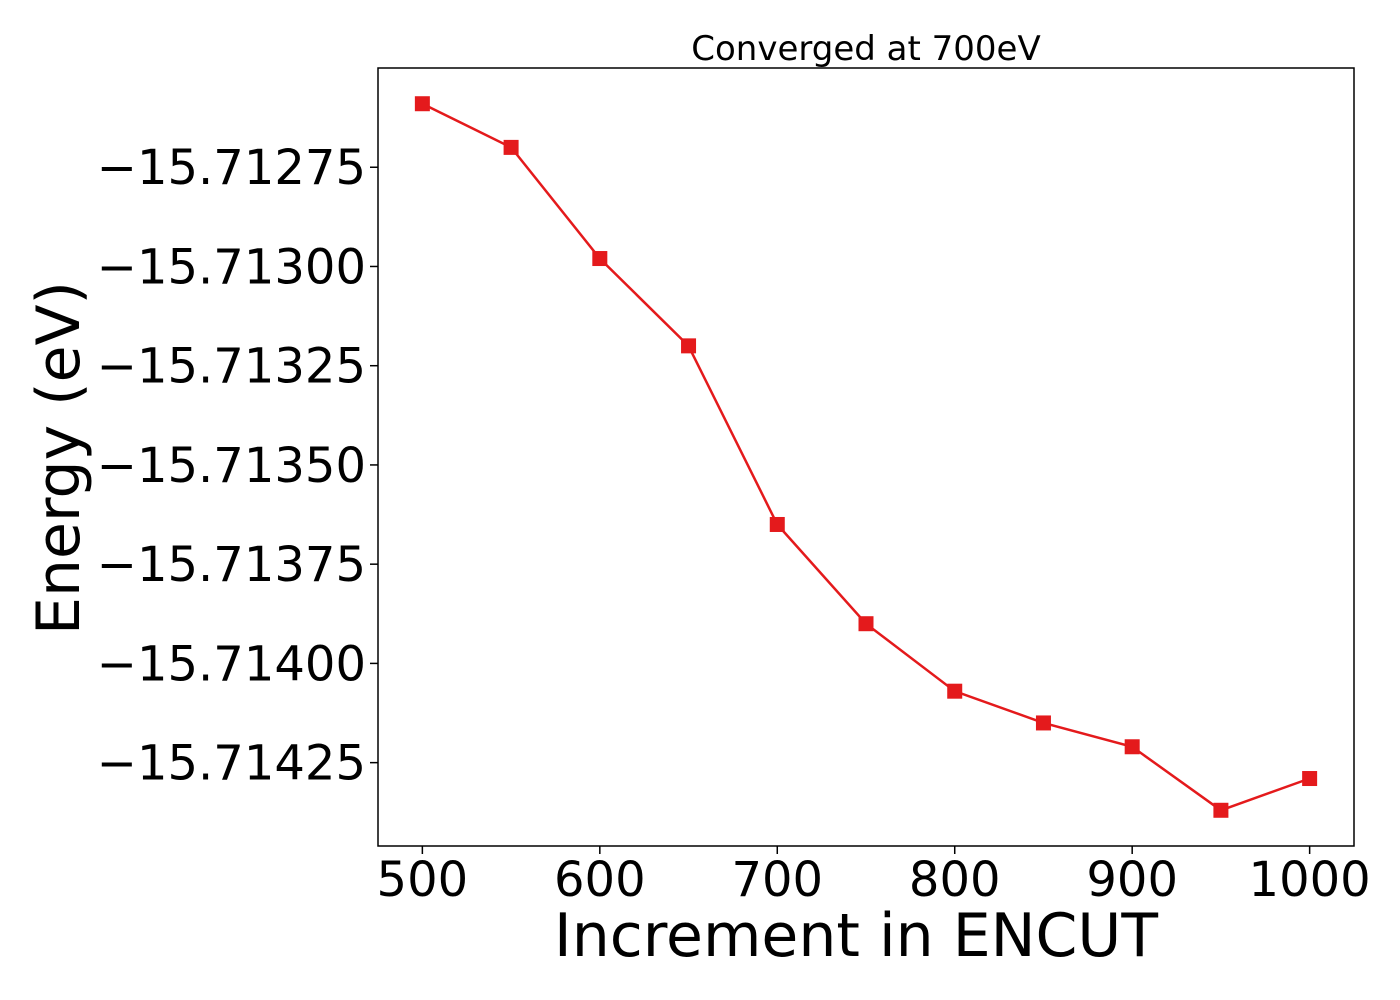 The image size is (1400, 1000). I want to click on x-axis-ticks: 500 600 700 800 900 1000, so click(874, 877).